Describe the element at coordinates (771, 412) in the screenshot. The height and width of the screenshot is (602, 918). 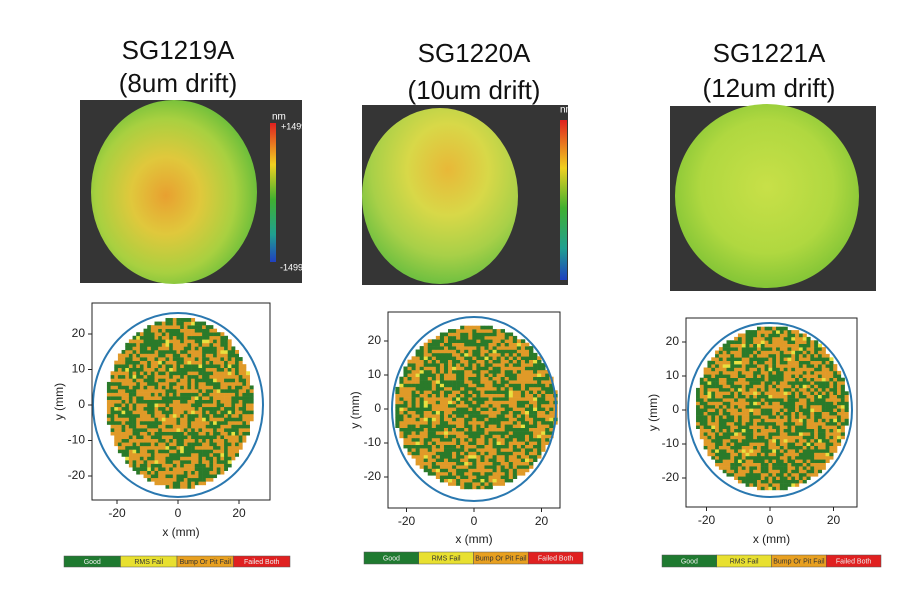
I see `plot-frame` at that location.